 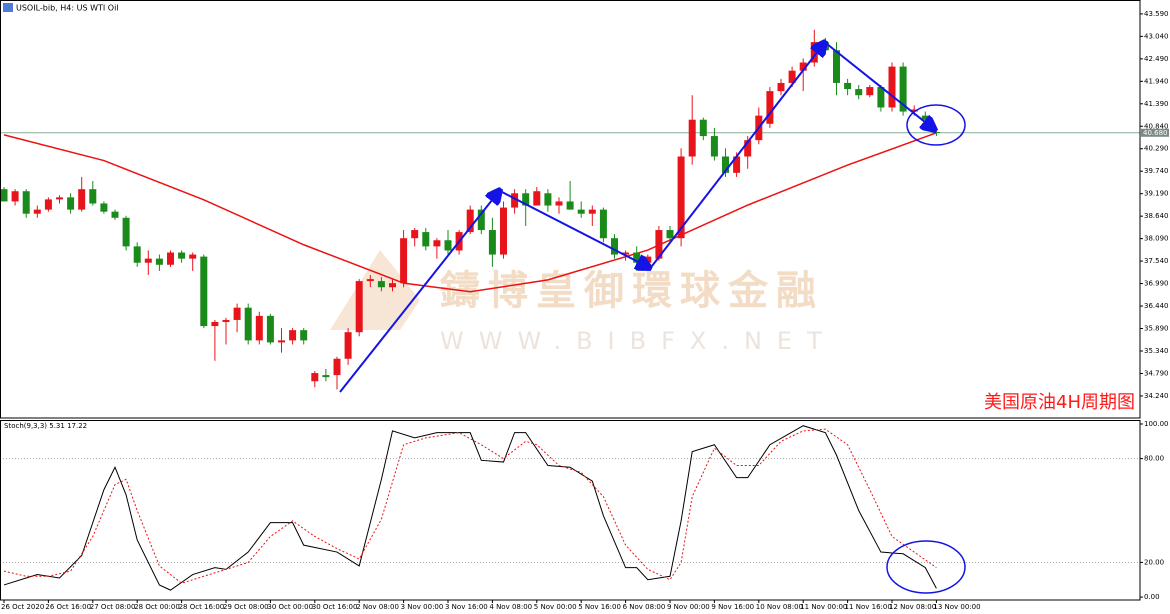 I want to click on x-tick-label: 30 Oct 16:00, so click(x=335, y=607).